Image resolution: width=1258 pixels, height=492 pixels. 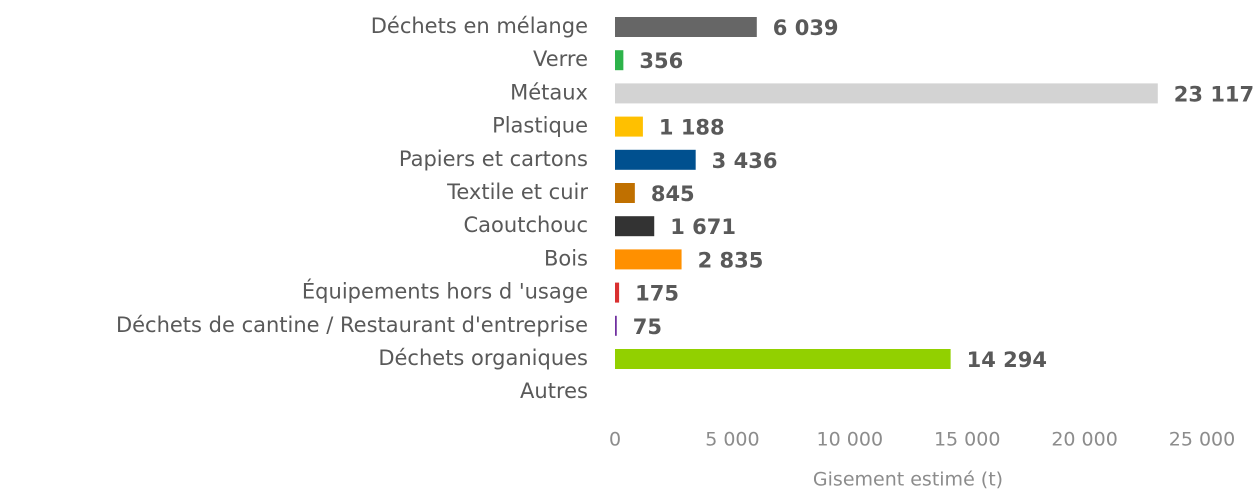 What do you see at coordinates (732, 440) in the screenshot?
I see `x-tick-label: 5 000` at bounding box center [732, 440].